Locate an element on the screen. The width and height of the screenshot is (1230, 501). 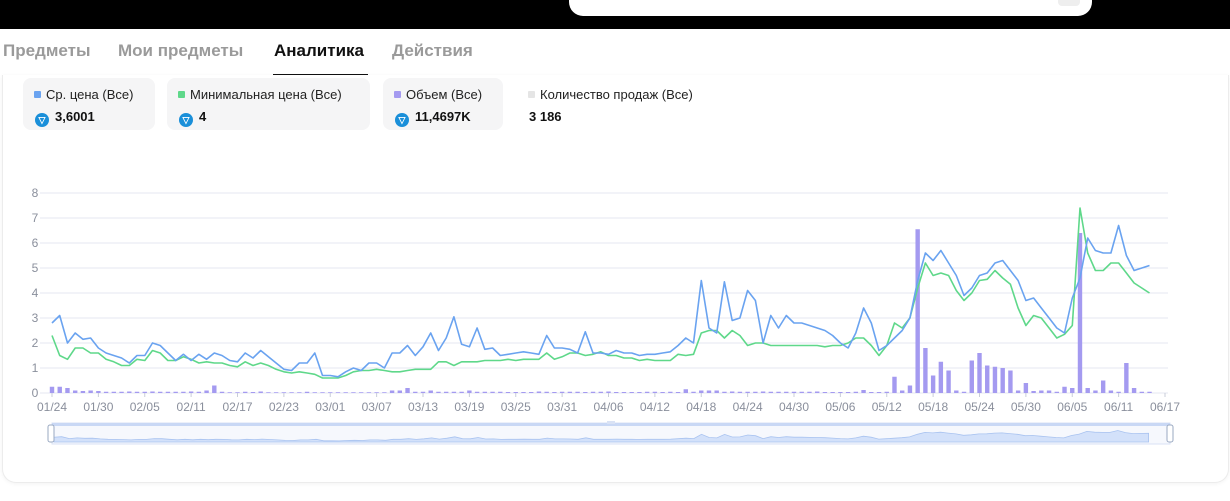
tab-my-items: Мои предметы is located at coordinates (181, 50).